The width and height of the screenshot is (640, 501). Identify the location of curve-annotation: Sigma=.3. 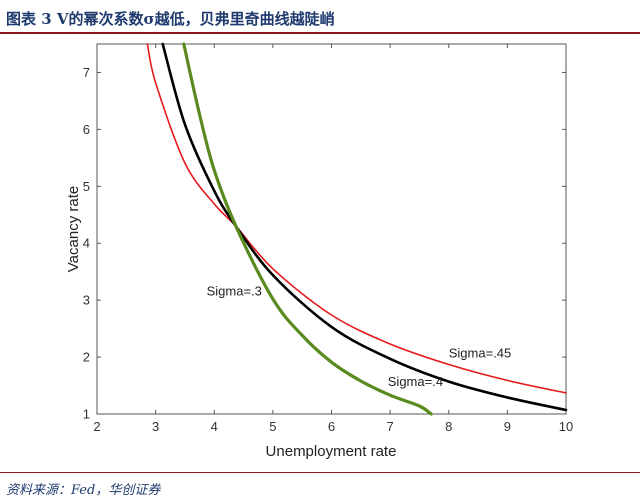
(234, 291).